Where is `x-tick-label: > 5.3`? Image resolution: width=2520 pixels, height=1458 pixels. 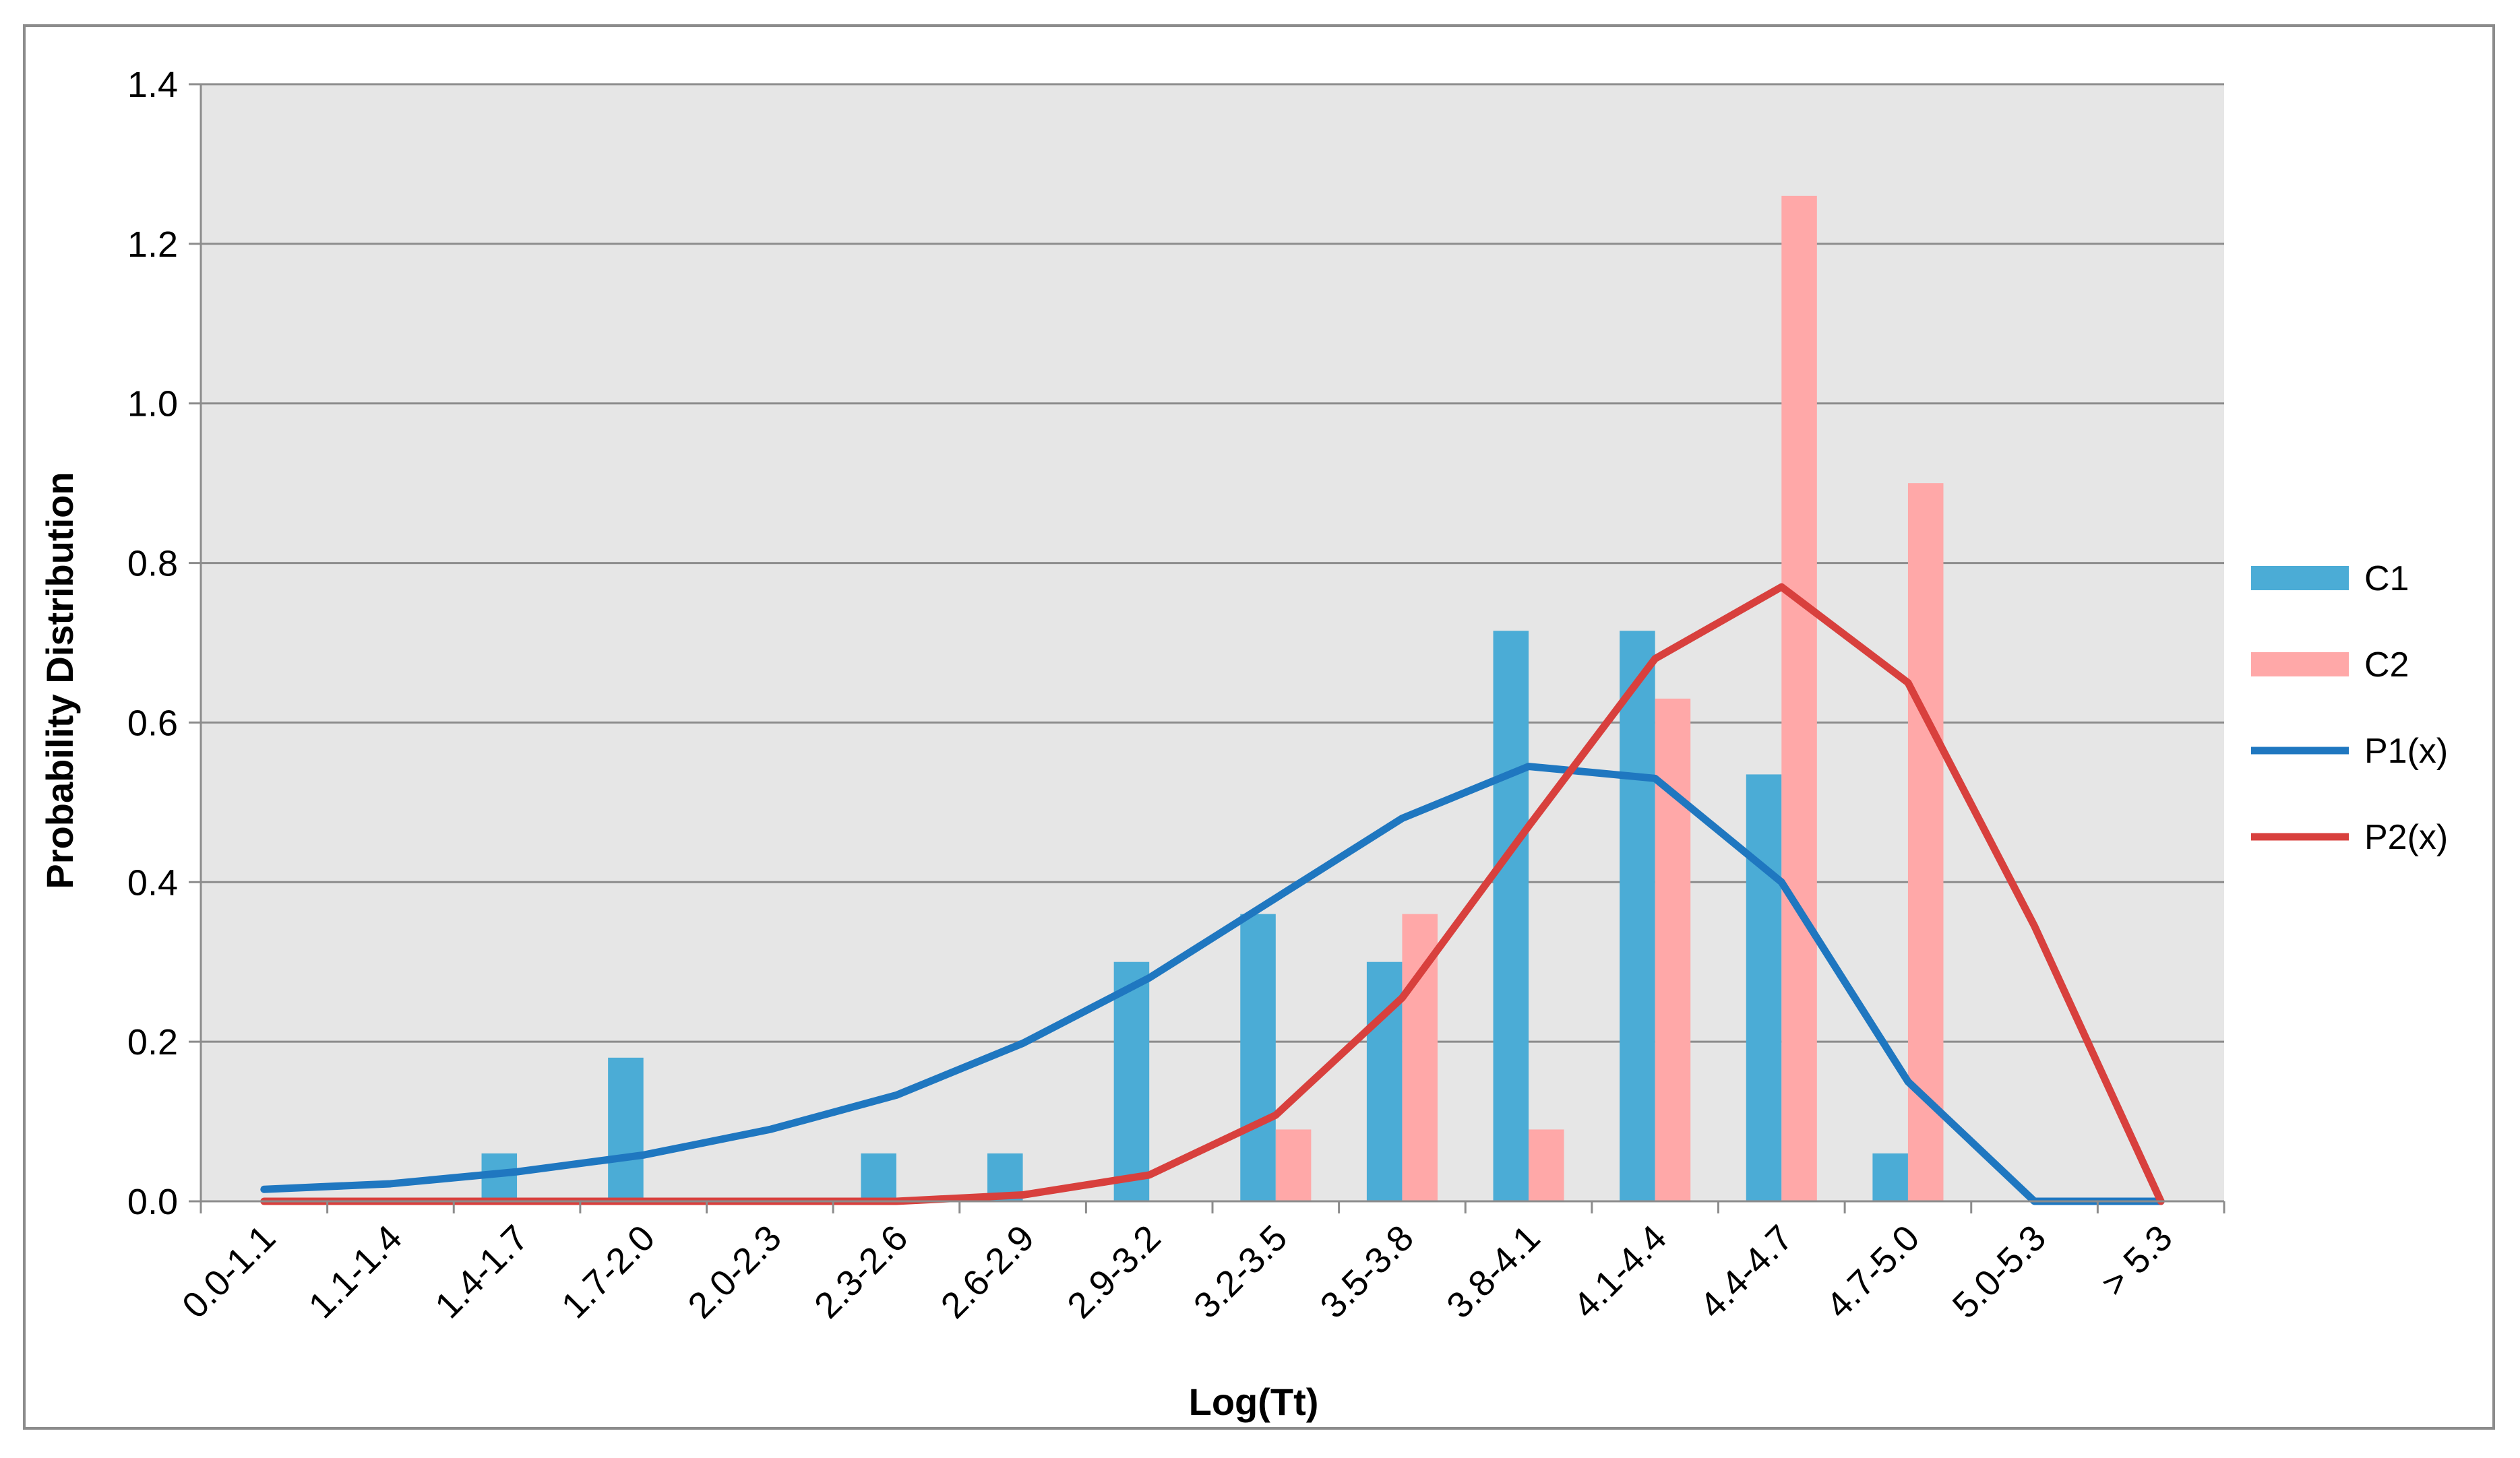
x-tick-label: > 5.3 is located at coordinates (2136, 1260).